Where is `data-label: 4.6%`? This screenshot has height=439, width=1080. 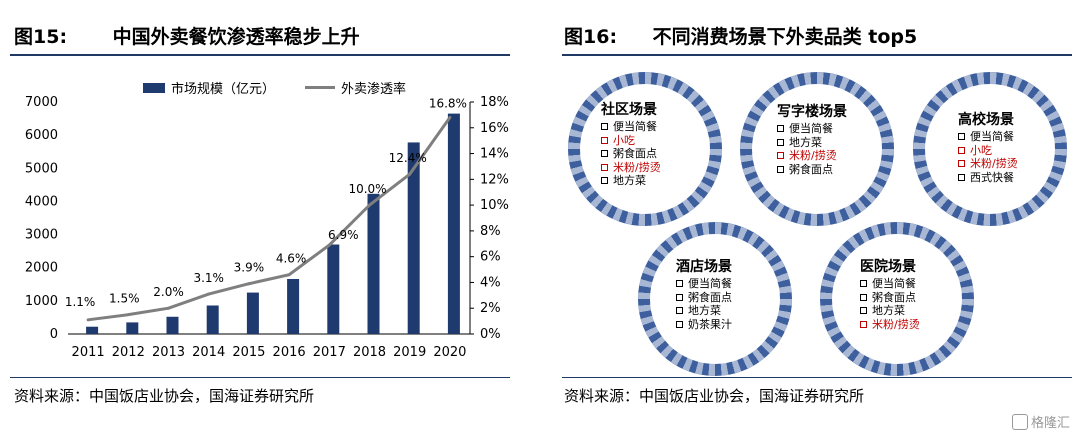
data-label: 4.6% is located at coordinates (291, 259).